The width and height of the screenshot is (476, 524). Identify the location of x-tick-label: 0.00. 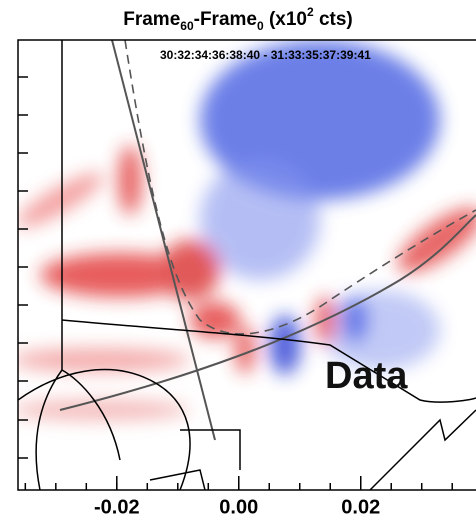
(238, 507).